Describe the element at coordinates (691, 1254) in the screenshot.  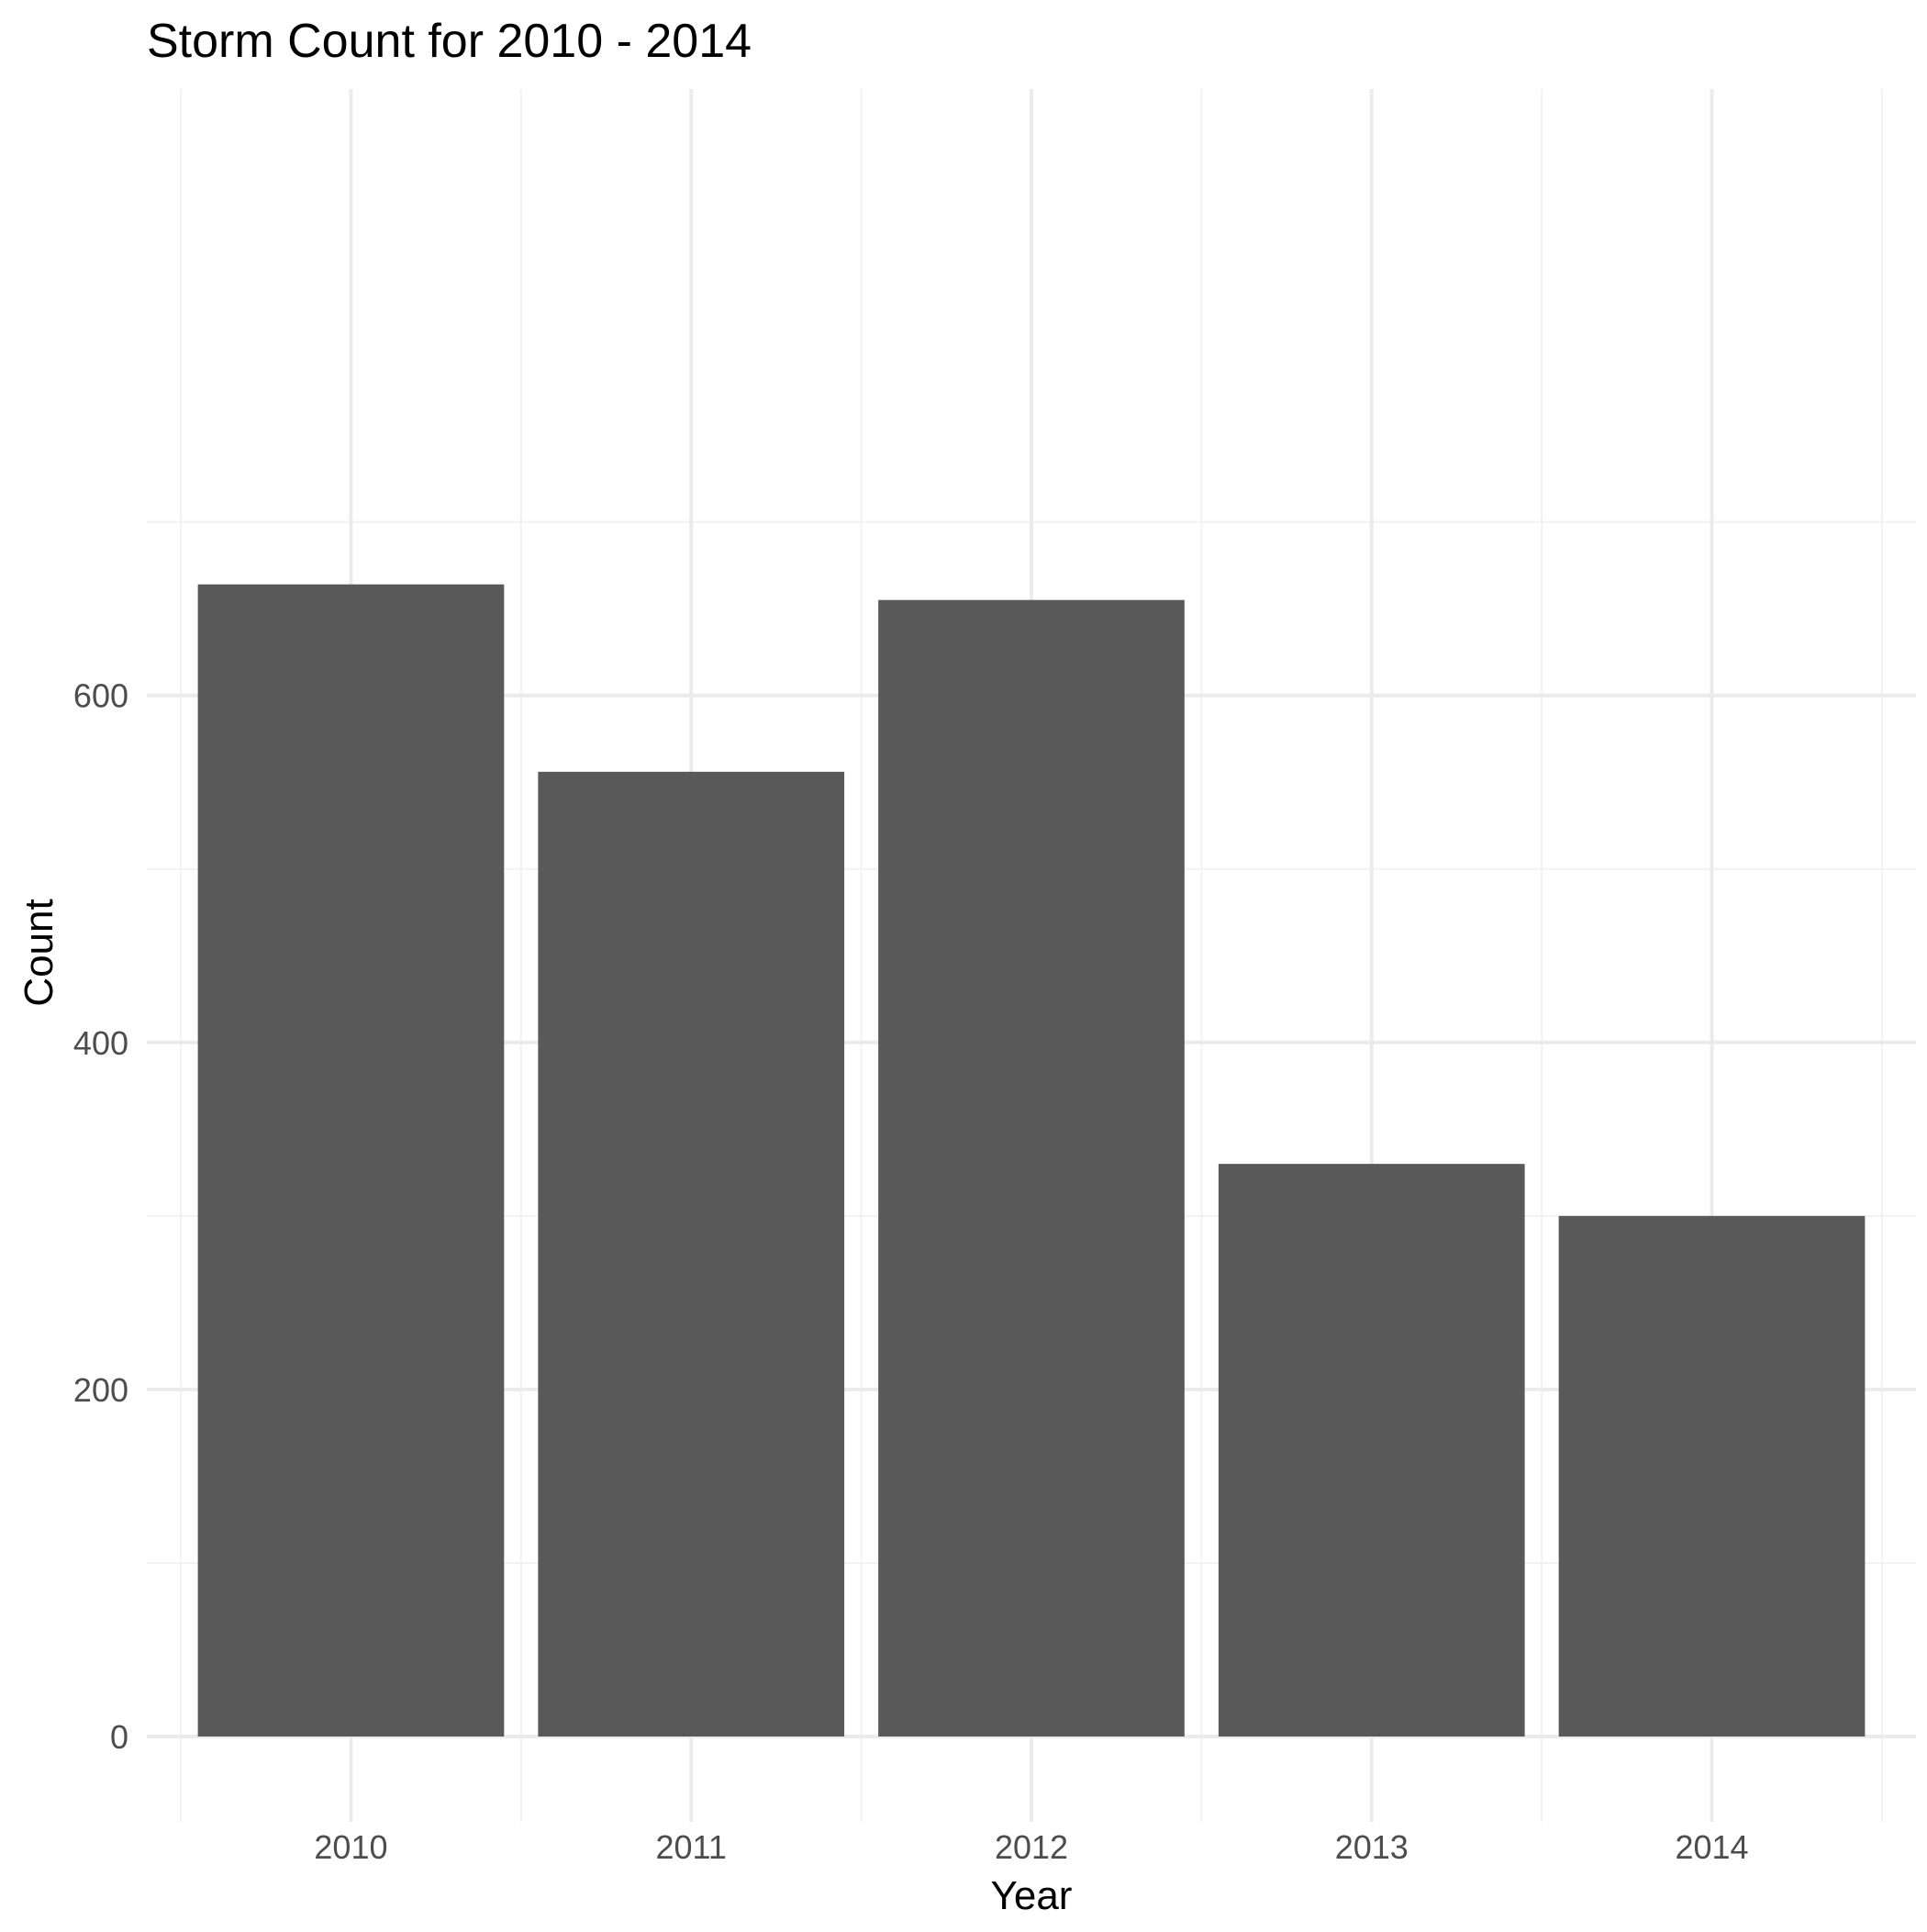
I see `bar-2011` at that location.